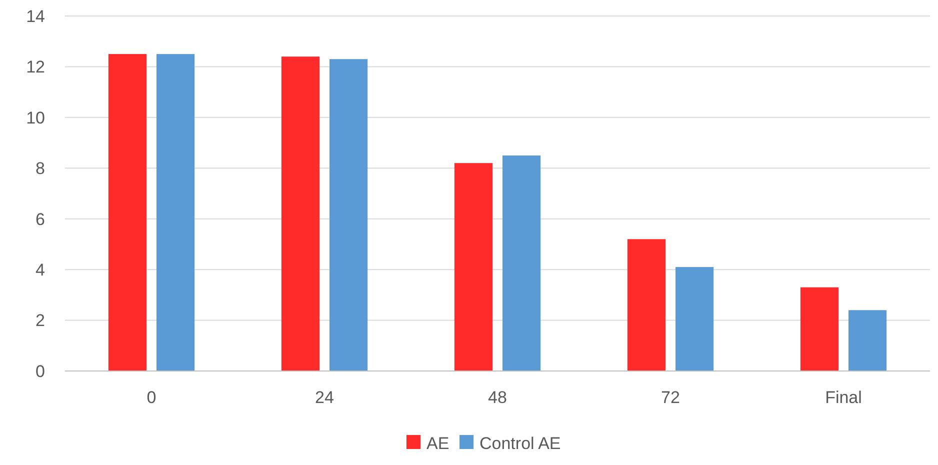  I want to click on y-tick-label: 12, so click(35, 67).